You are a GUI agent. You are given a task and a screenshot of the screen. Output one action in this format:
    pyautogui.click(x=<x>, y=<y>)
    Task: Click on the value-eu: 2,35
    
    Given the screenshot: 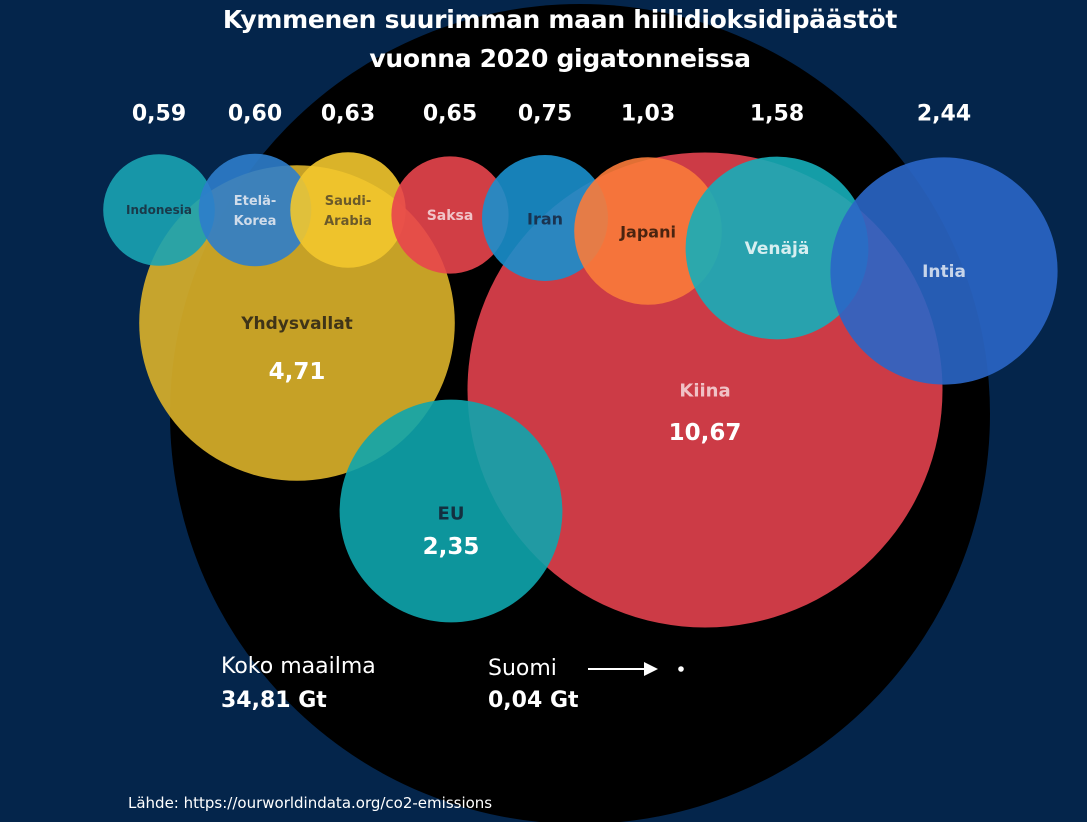 What is the action you would take?
    pyautogui.click(x=451, y=547)
    